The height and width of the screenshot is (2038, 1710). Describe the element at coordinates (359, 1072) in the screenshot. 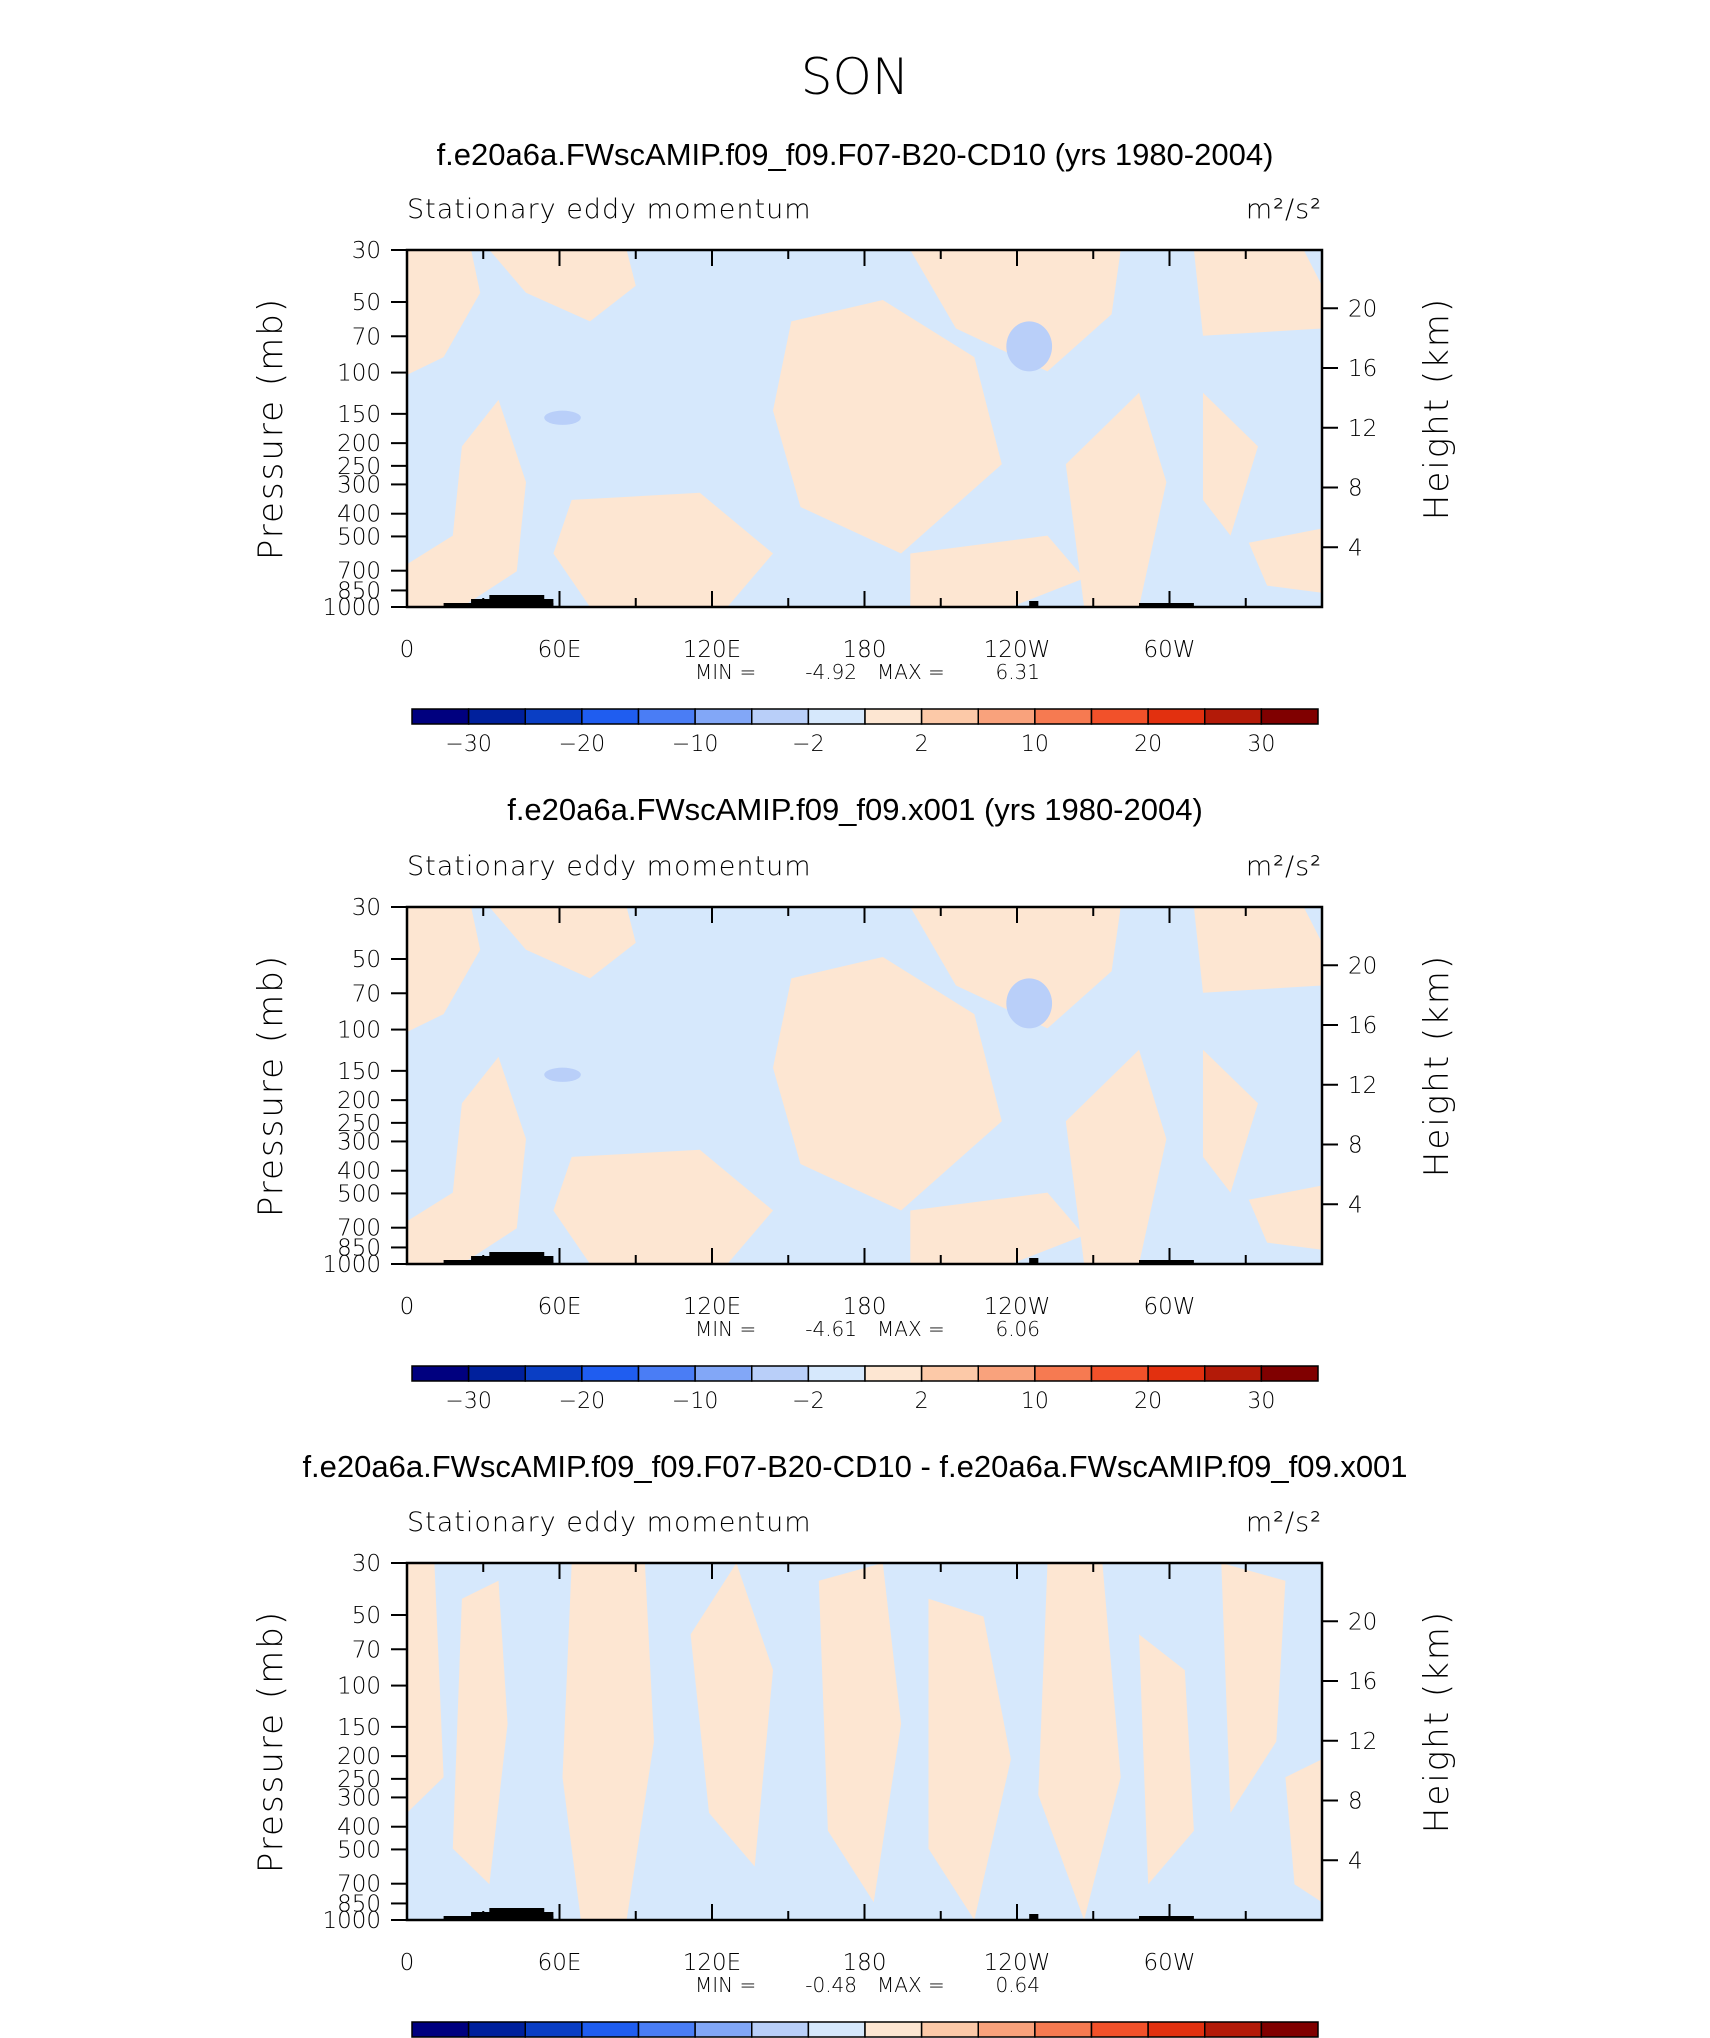

I see `y-tick-label: 150` at that location.